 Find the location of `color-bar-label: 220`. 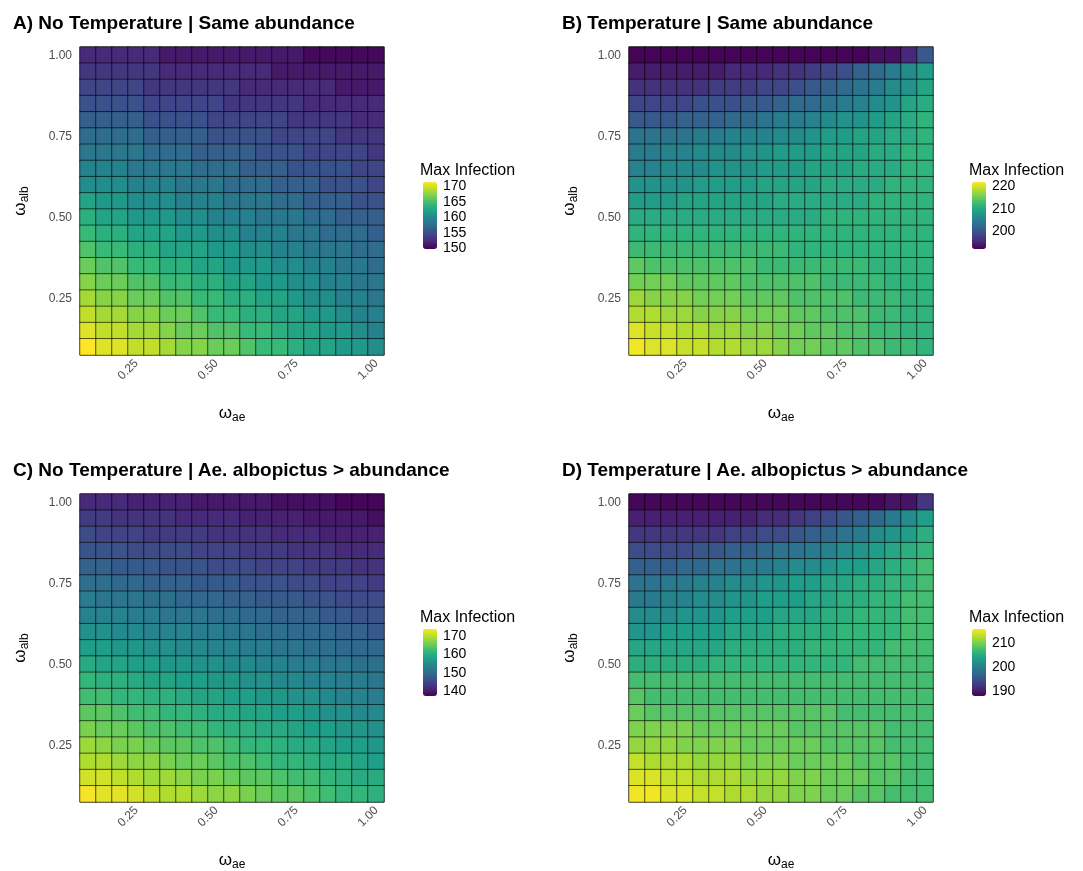

color-bar-label: 220 is located at coordinates (1004, 185).